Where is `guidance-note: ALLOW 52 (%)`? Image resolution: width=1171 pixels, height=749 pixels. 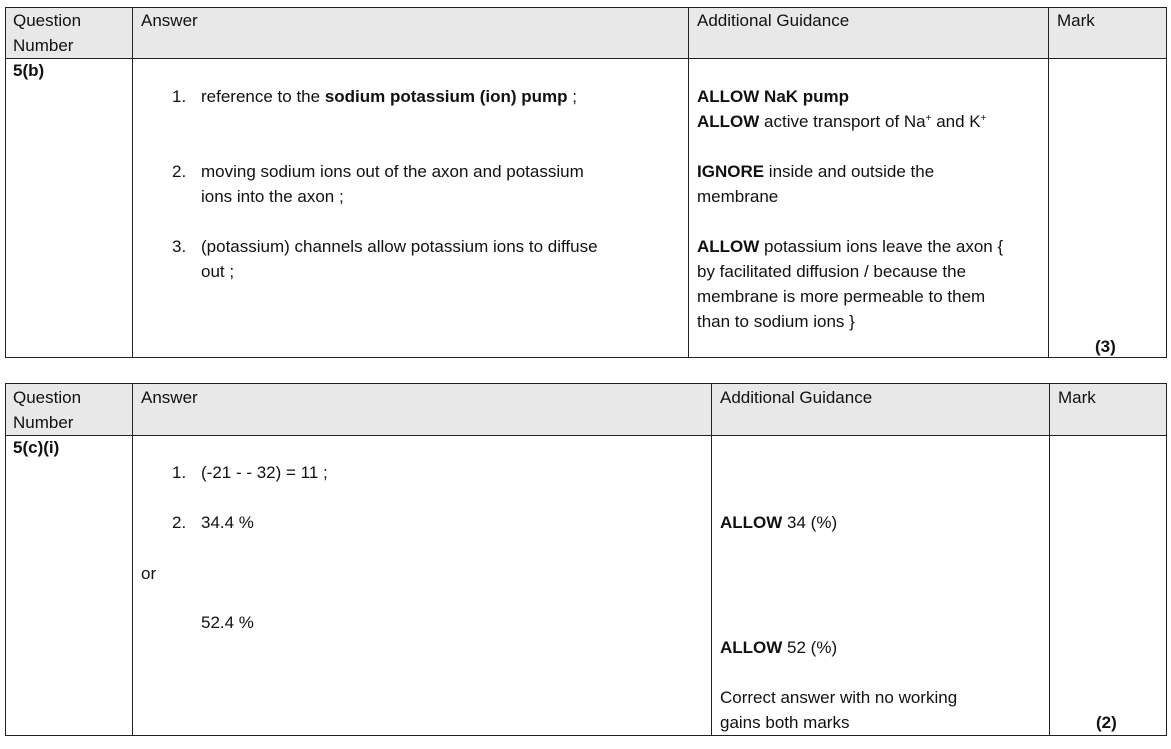 guidance-note: ALLOW 52 (%) is located at coordinates (779, 647).